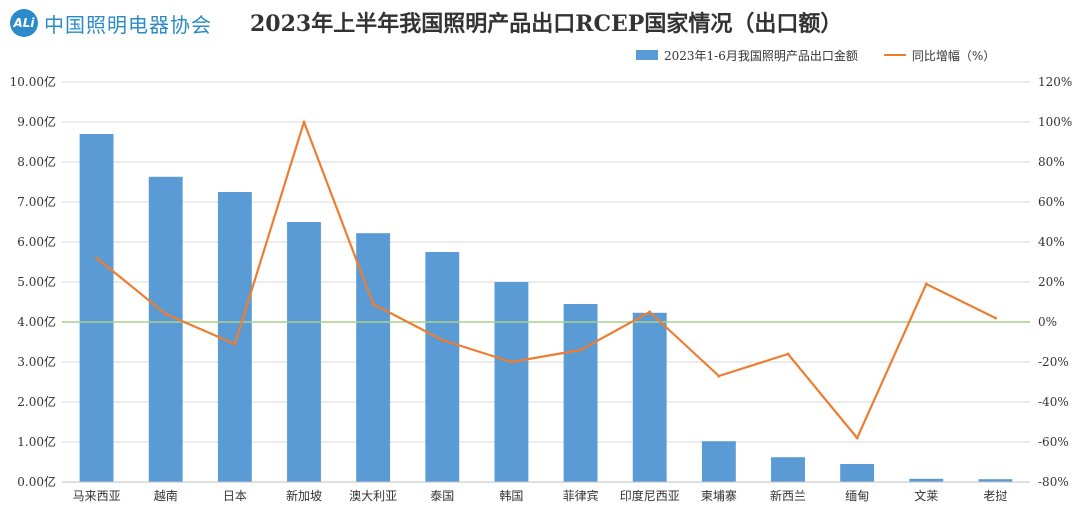 The height and width of the screenshot is (514, 1080). I want to click on x-tick-label: 缅甸, so click(857, 496).